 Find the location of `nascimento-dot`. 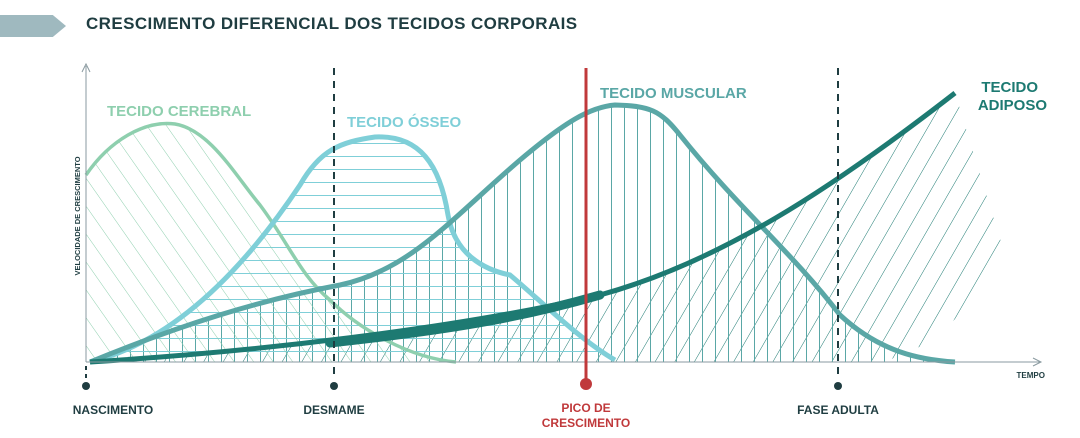

nascimento-dot is located at coordinates (86, 386).